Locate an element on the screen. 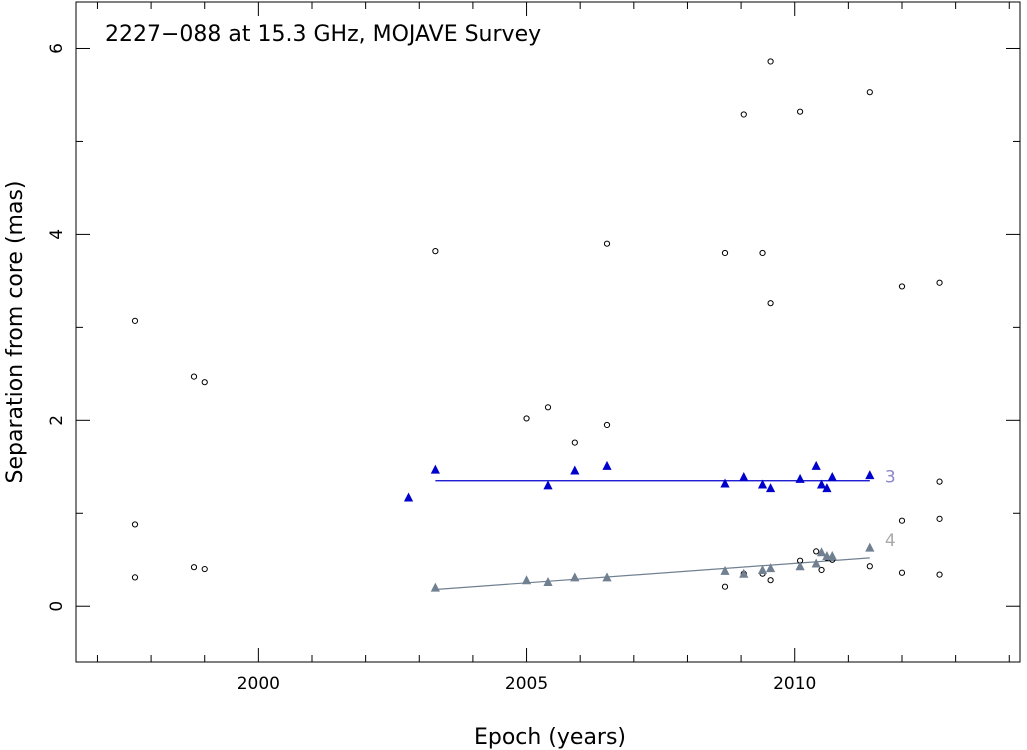 The width and height of the screenshot is (1027, 750). series-label-4: 4 is located at coordinates (890, 541).